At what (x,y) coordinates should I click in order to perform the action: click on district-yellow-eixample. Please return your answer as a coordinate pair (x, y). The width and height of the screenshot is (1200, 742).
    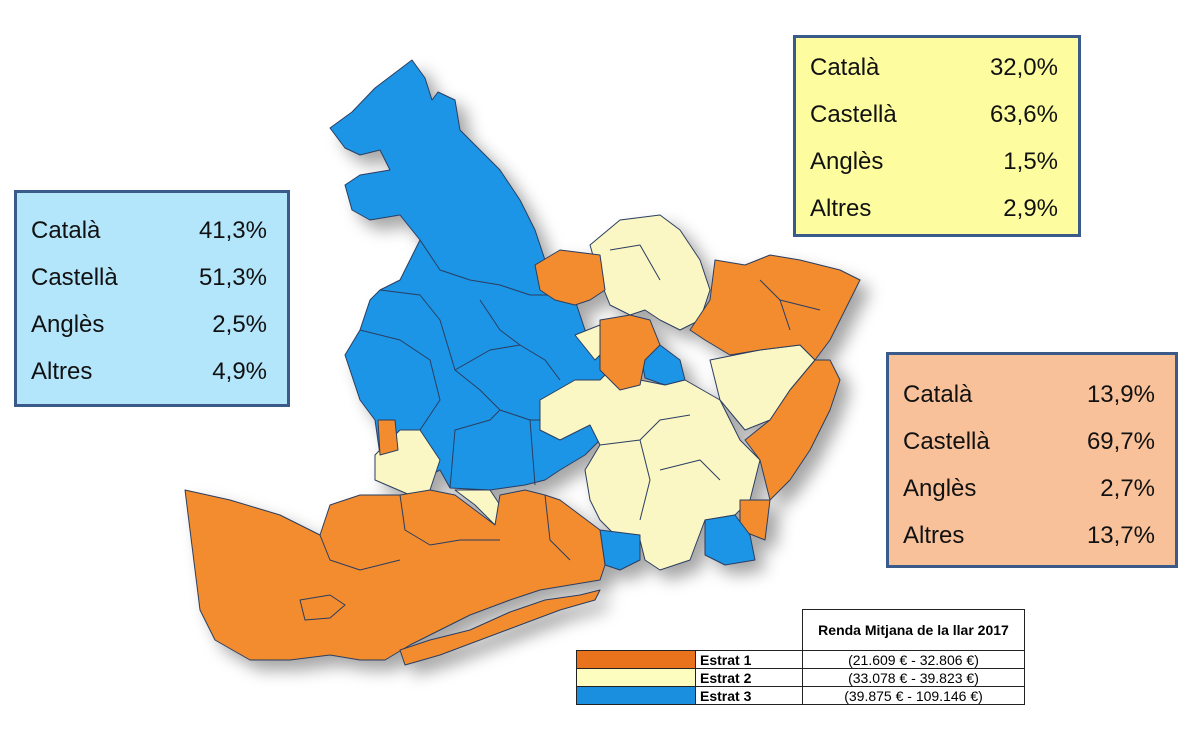
    Looking at the image, I should click on (650, 465).